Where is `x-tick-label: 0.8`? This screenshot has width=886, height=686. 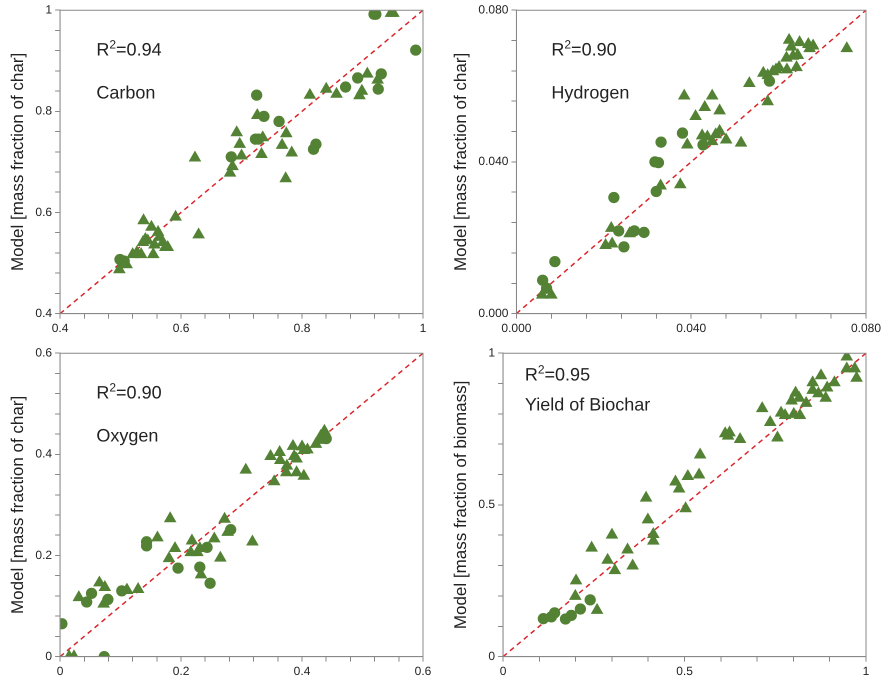 x-tick-label: 0.8 is located at coordinates (302, 328).